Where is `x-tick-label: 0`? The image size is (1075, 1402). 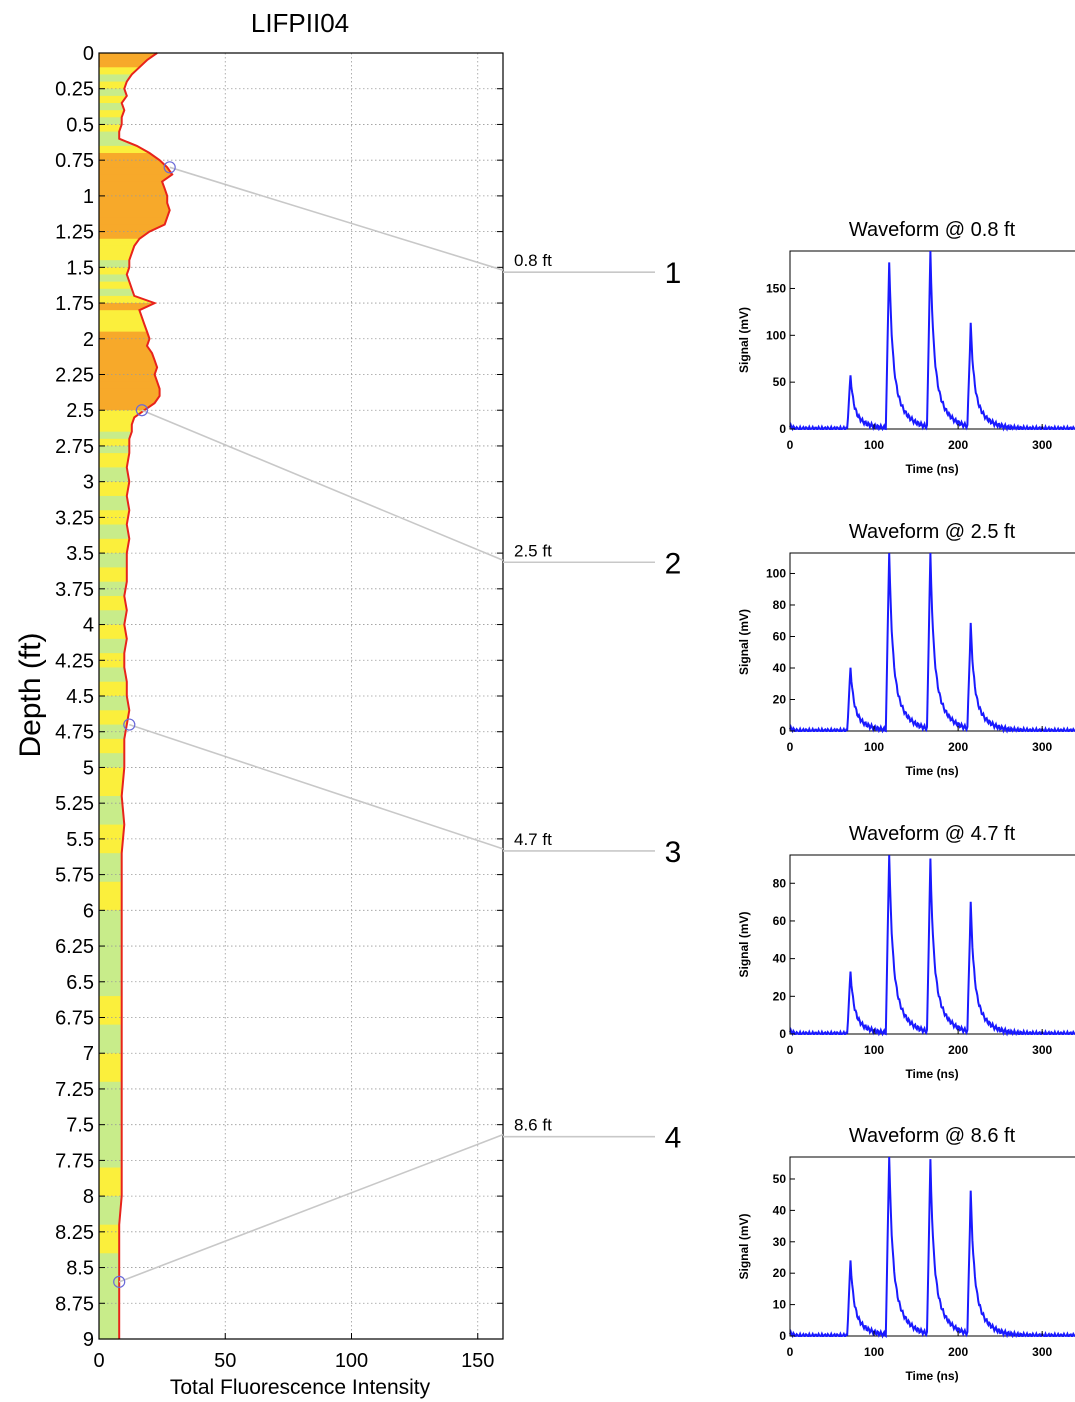 x-tick-label: 0 is located at coordinates (98, 1361).